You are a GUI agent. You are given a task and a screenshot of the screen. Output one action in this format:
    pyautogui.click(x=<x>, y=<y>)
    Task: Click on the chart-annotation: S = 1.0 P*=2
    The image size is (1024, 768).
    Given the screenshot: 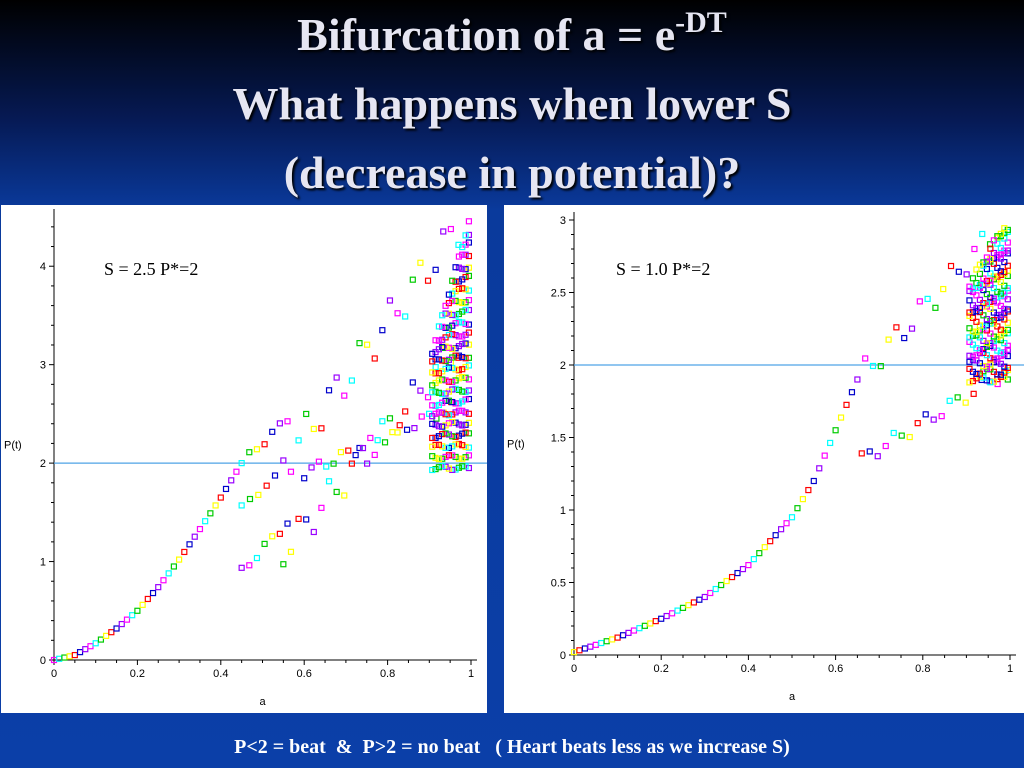 What is the action you would take?
    pyautogui.click(x=663, y=269)
    